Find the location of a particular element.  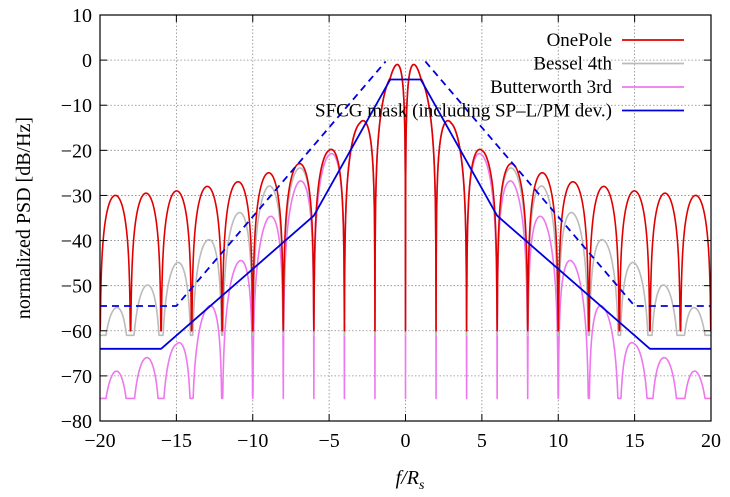

y-tick-label: −20 is located at coordinates (76, 151).